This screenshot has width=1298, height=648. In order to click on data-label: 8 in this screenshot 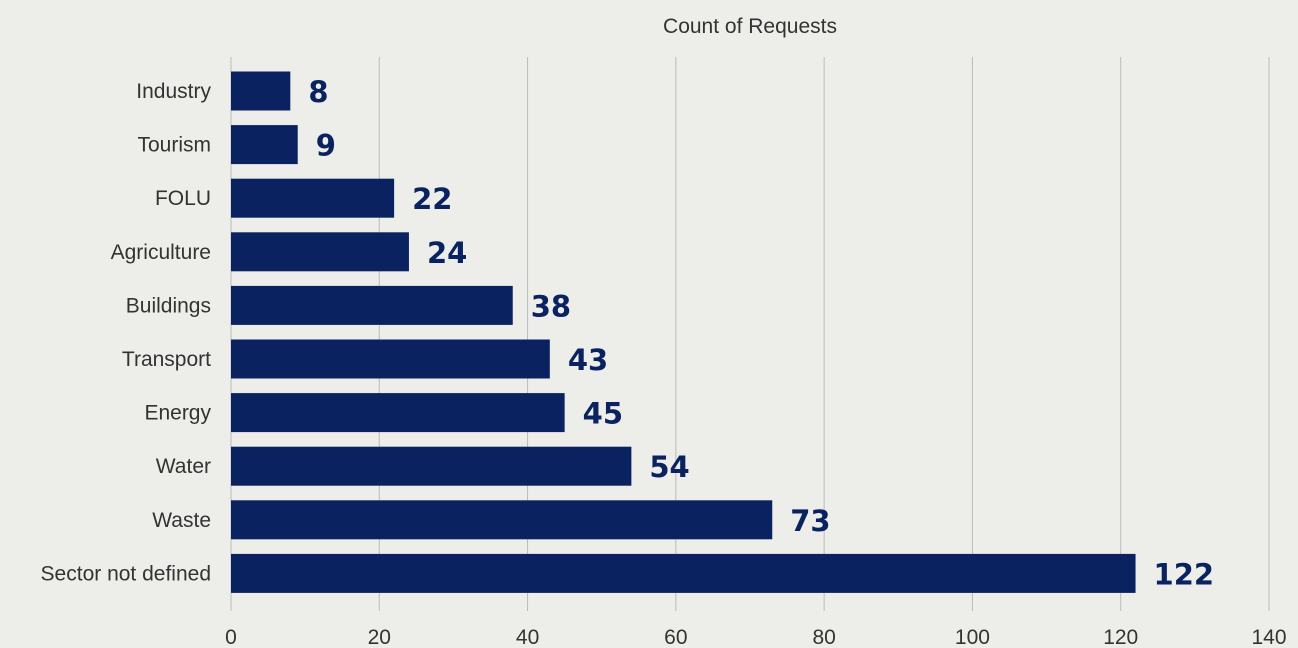, I will do `click(318, 92)`.